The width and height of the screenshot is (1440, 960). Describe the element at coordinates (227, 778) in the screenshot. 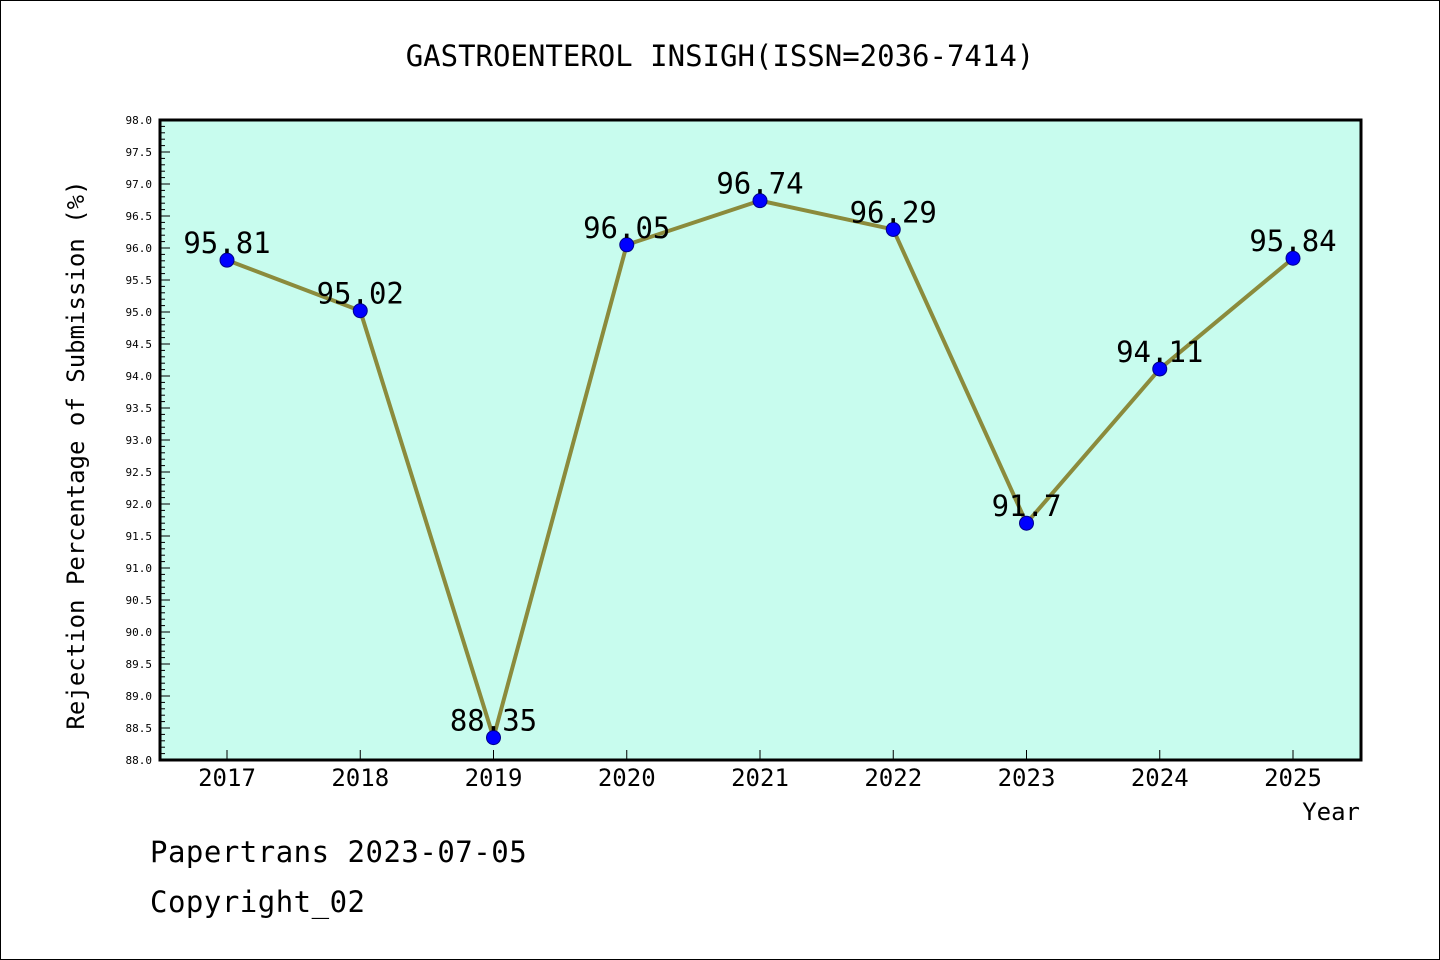

I see `x-tick-label: 2017` at that location.